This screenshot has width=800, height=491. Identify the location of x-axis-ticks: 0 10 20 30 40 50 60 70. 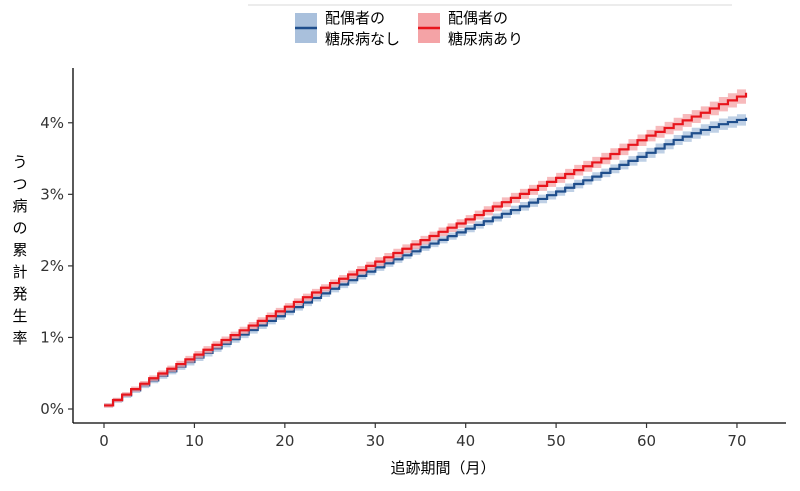
(423, 436).